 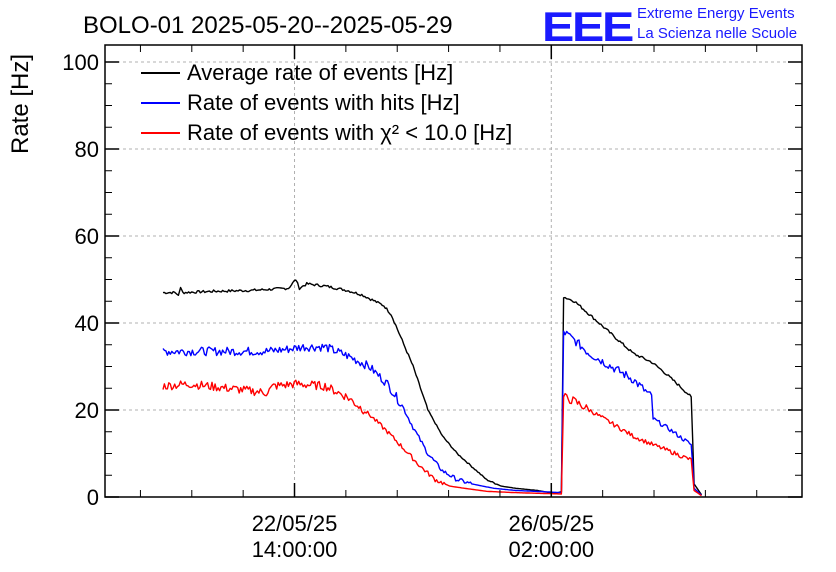 What do you see at coordinates (87, 149) in the screenshot?
I see `y-tick-label: 80` at bounding box center [87, 149].